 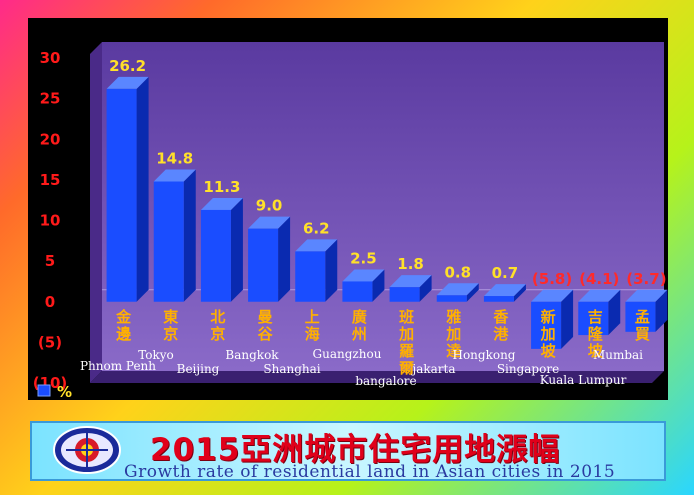 I want to click on legend-label: %, so click(x=64, y=391).